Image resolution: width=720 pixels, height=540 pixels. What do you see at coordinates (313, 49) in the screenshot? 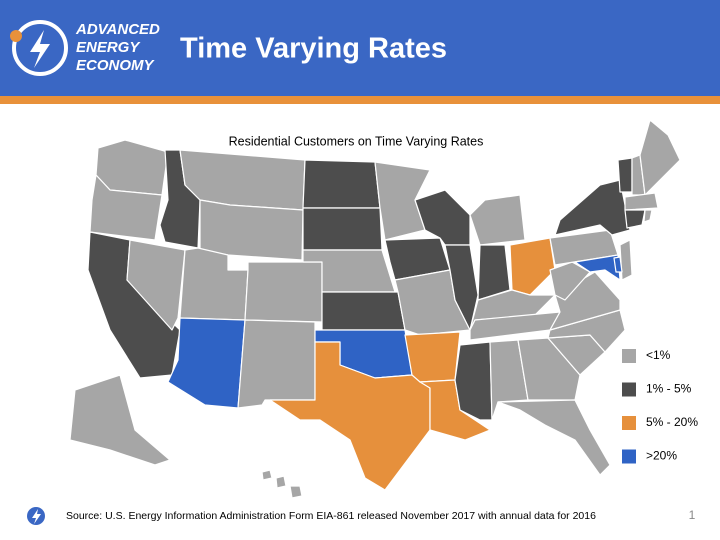
I see `slide-title: Time Varying Rates` at bounding box center [313, 49].